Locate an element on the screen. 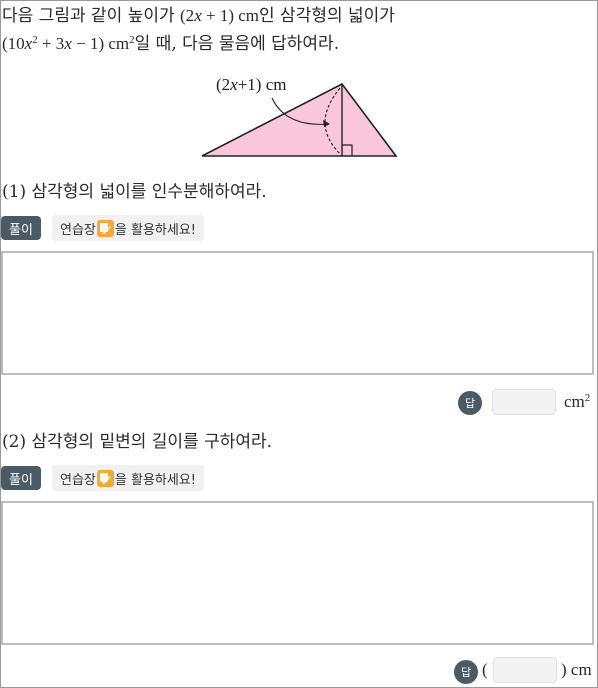 The width and height of the screenshot is (598, 688). notepad-hint-2: 연습장 을 활용하세요! is located at coordinates (128, 478).